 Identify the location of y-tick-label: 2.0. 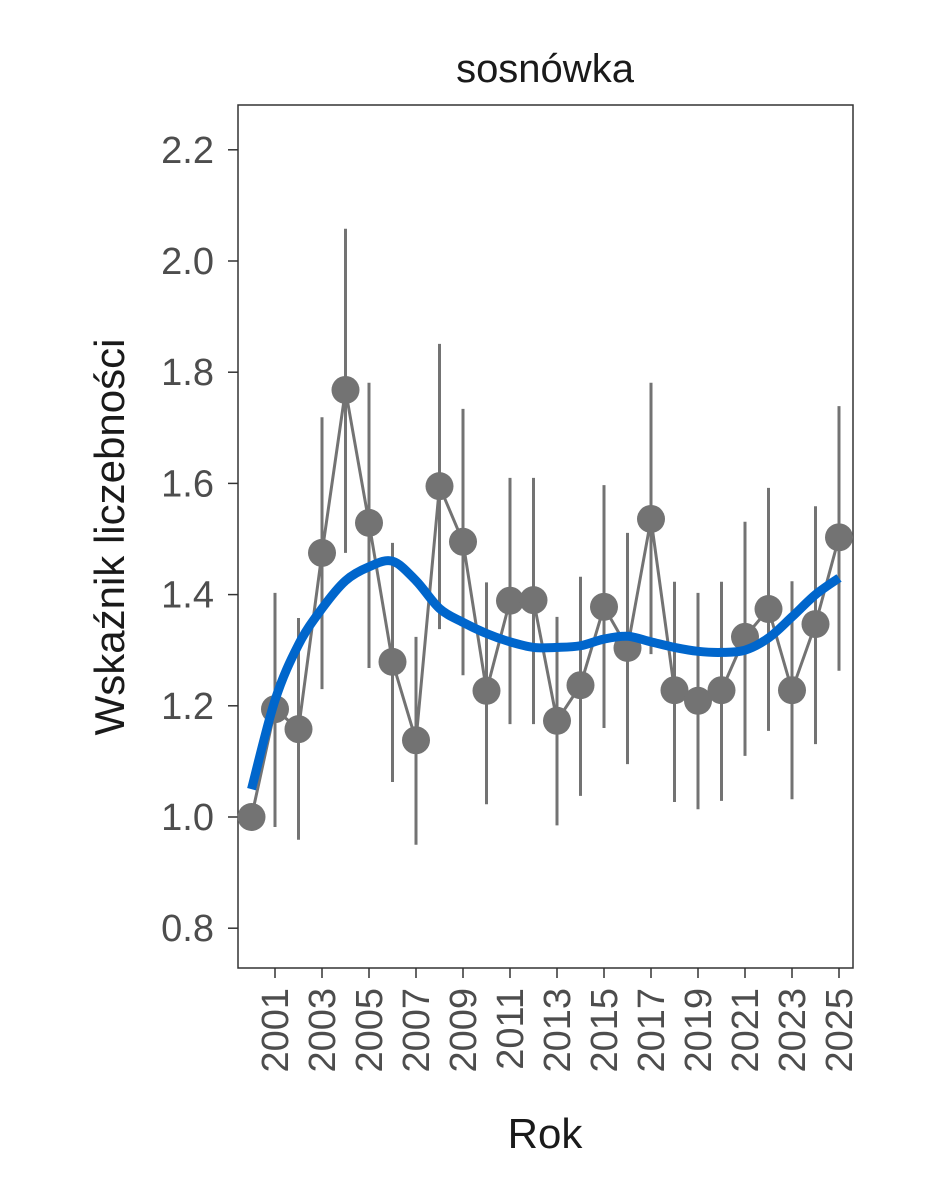
(187, 262).